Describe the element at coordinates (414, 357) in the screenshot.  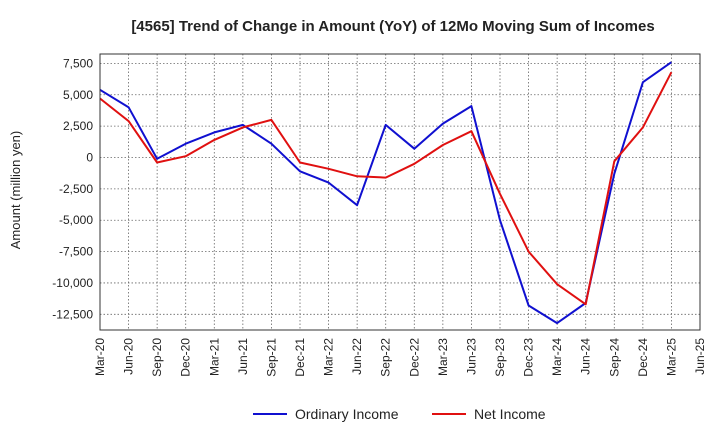
I see `x-tick-label: Dec-22` at that location.